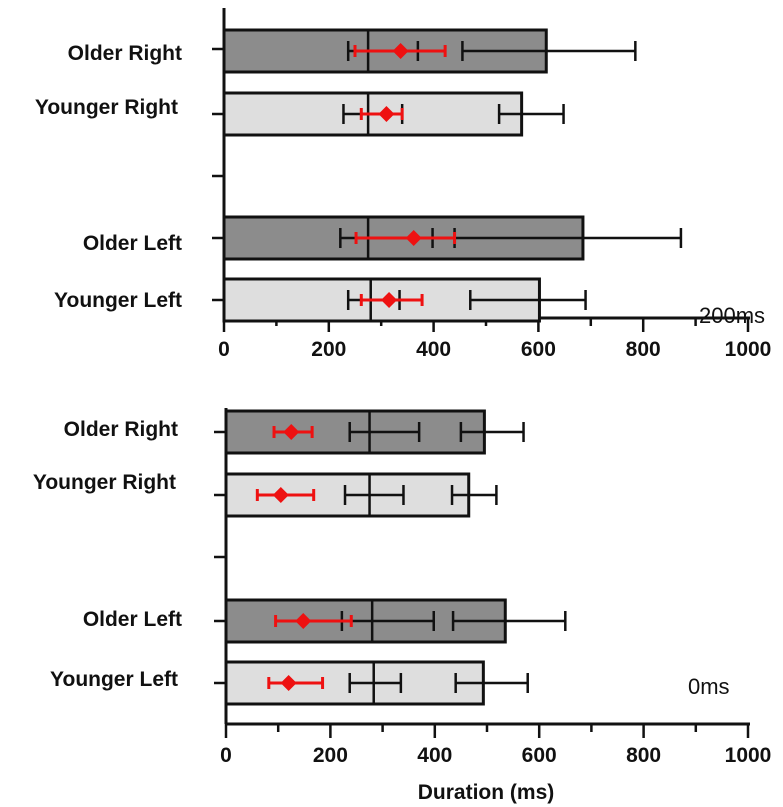 The height and width of the screenshot is (807, 783). I want to click on x-axis-title: Duration (ms), so click(486, 792).